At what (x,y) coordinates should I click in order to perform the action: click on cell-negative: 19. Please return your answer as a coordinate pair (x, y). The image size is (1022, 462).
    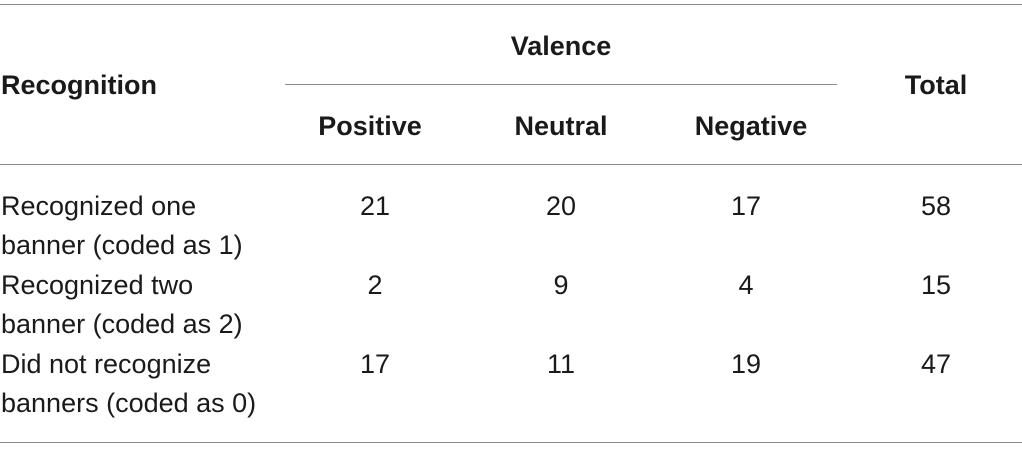
    Looking at the image, I should click on (746, 364).